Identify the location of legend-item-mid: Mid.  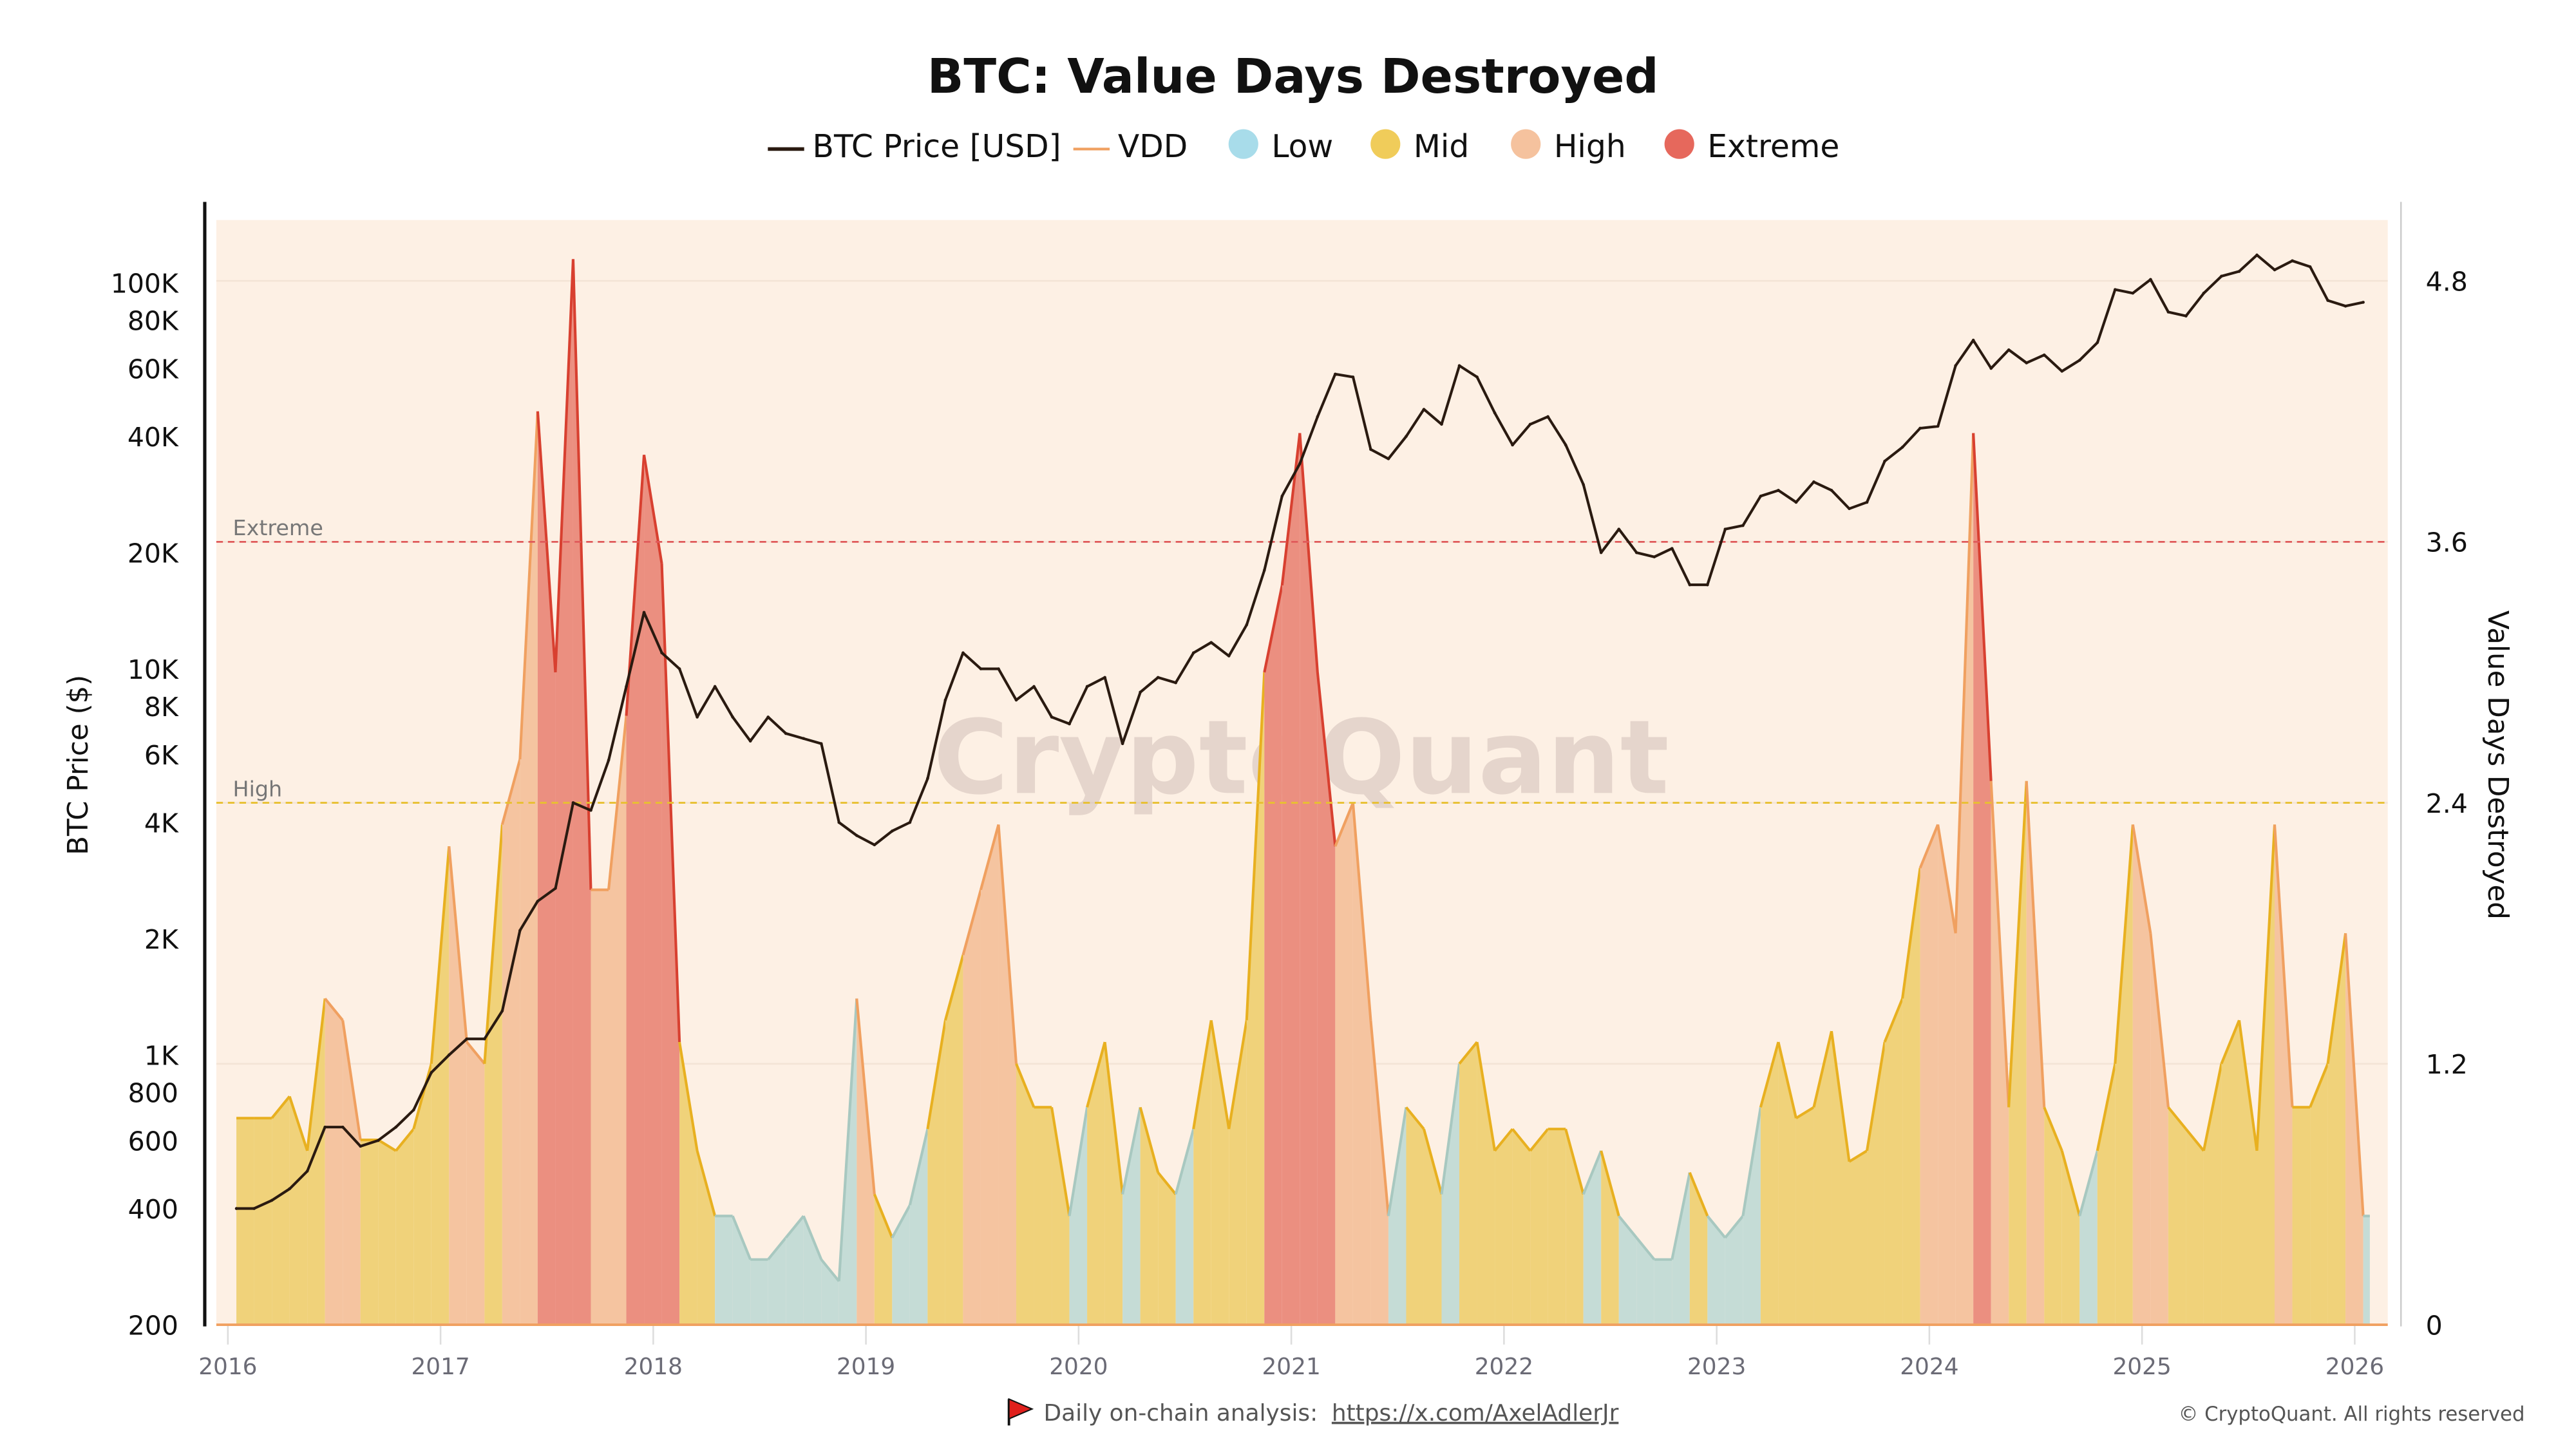
(1419, 147).